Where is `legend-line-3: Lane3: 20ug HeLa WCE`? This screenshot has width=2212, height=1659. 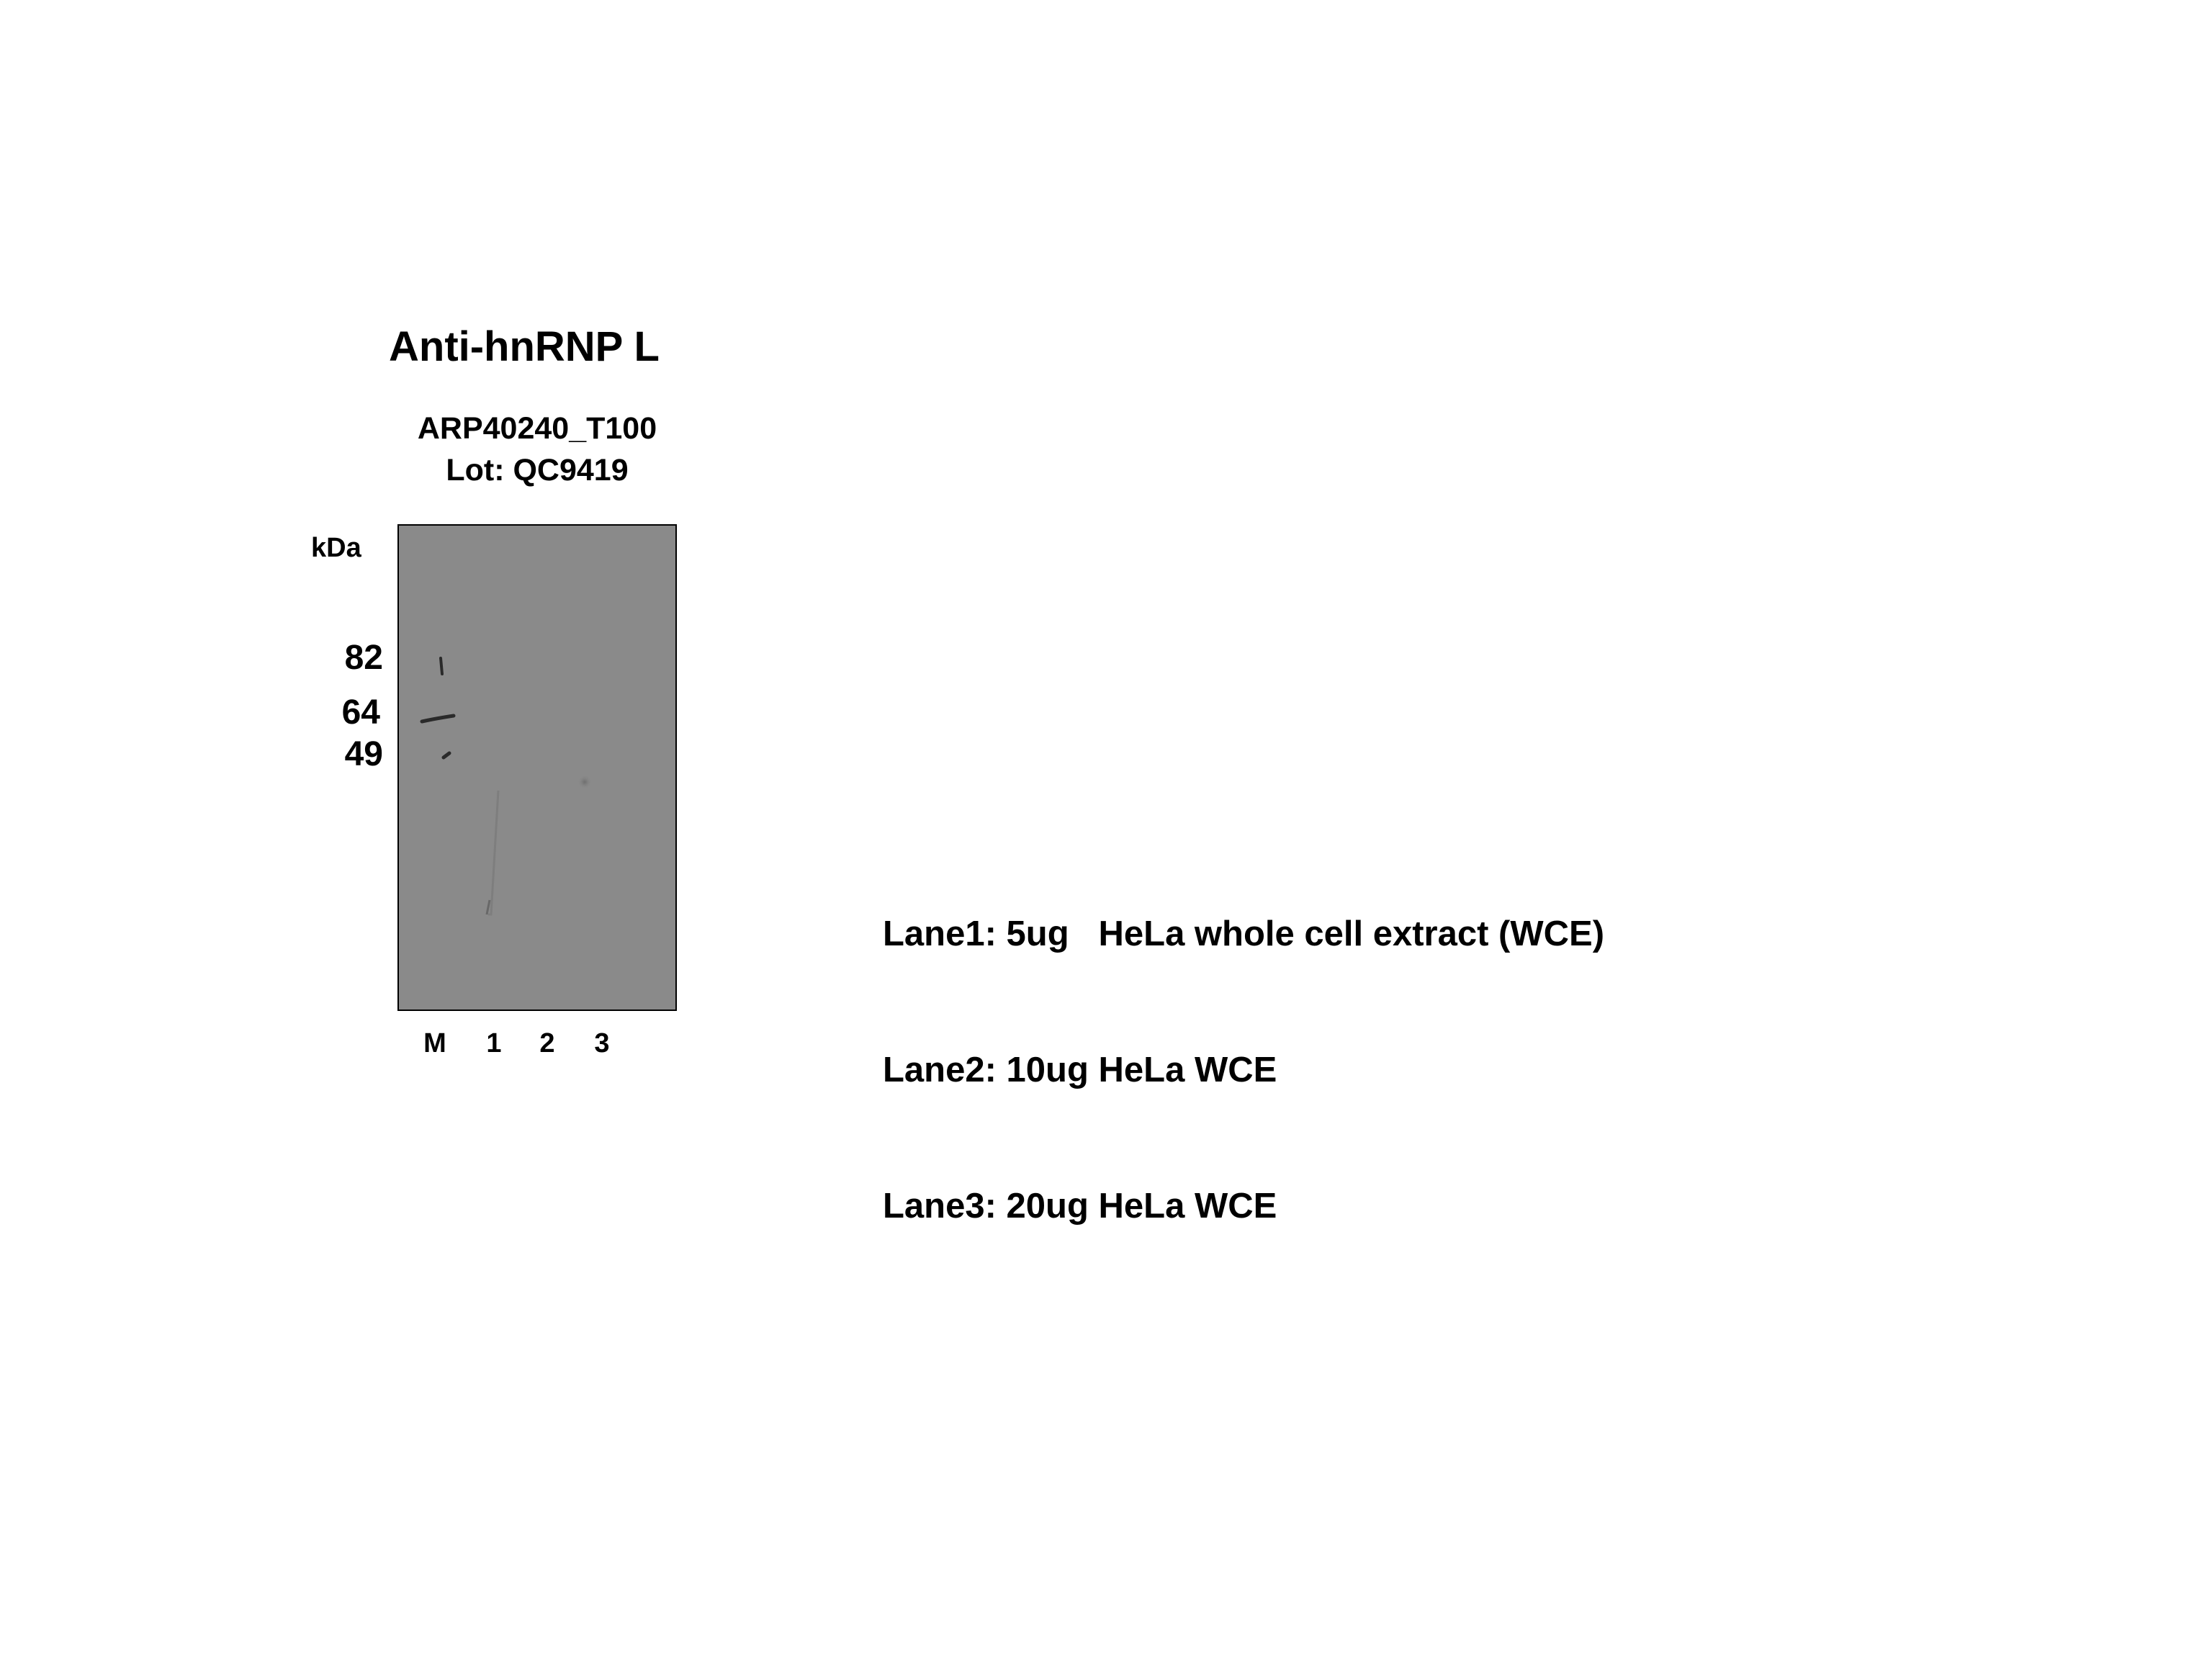 legend-line-3: Lane3: 20ug HeLa WCE is located at coordinates (1080, 1207).